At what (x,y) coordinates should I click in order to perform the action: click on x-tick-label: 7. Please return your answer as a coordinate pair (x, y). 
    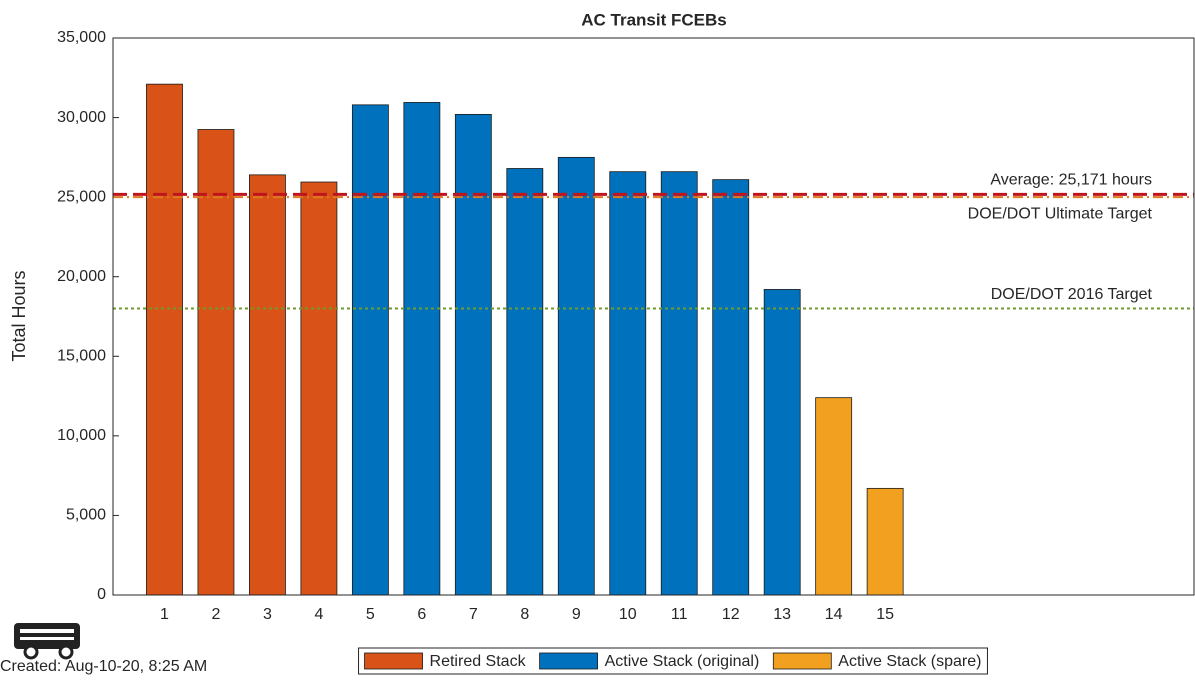
    Looking at the image, I should click on (473, 614).